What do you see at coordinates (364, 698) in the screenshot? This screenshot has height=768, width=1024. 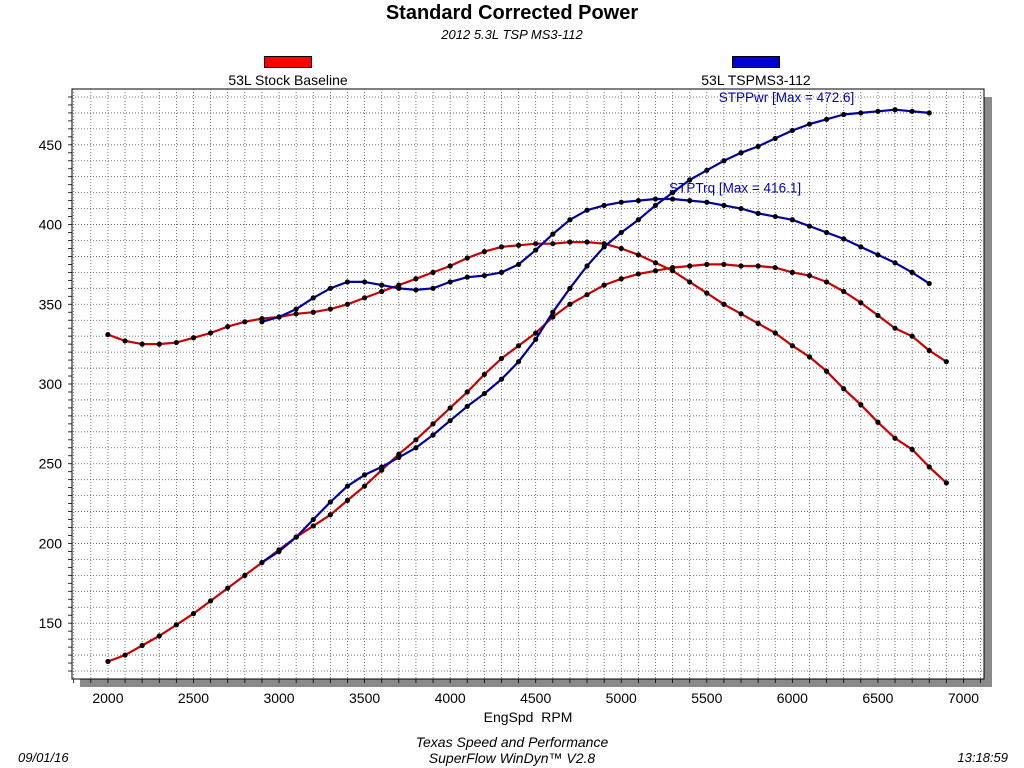 I see `x-tick-label: 3500` at bounding box center [364, 698].